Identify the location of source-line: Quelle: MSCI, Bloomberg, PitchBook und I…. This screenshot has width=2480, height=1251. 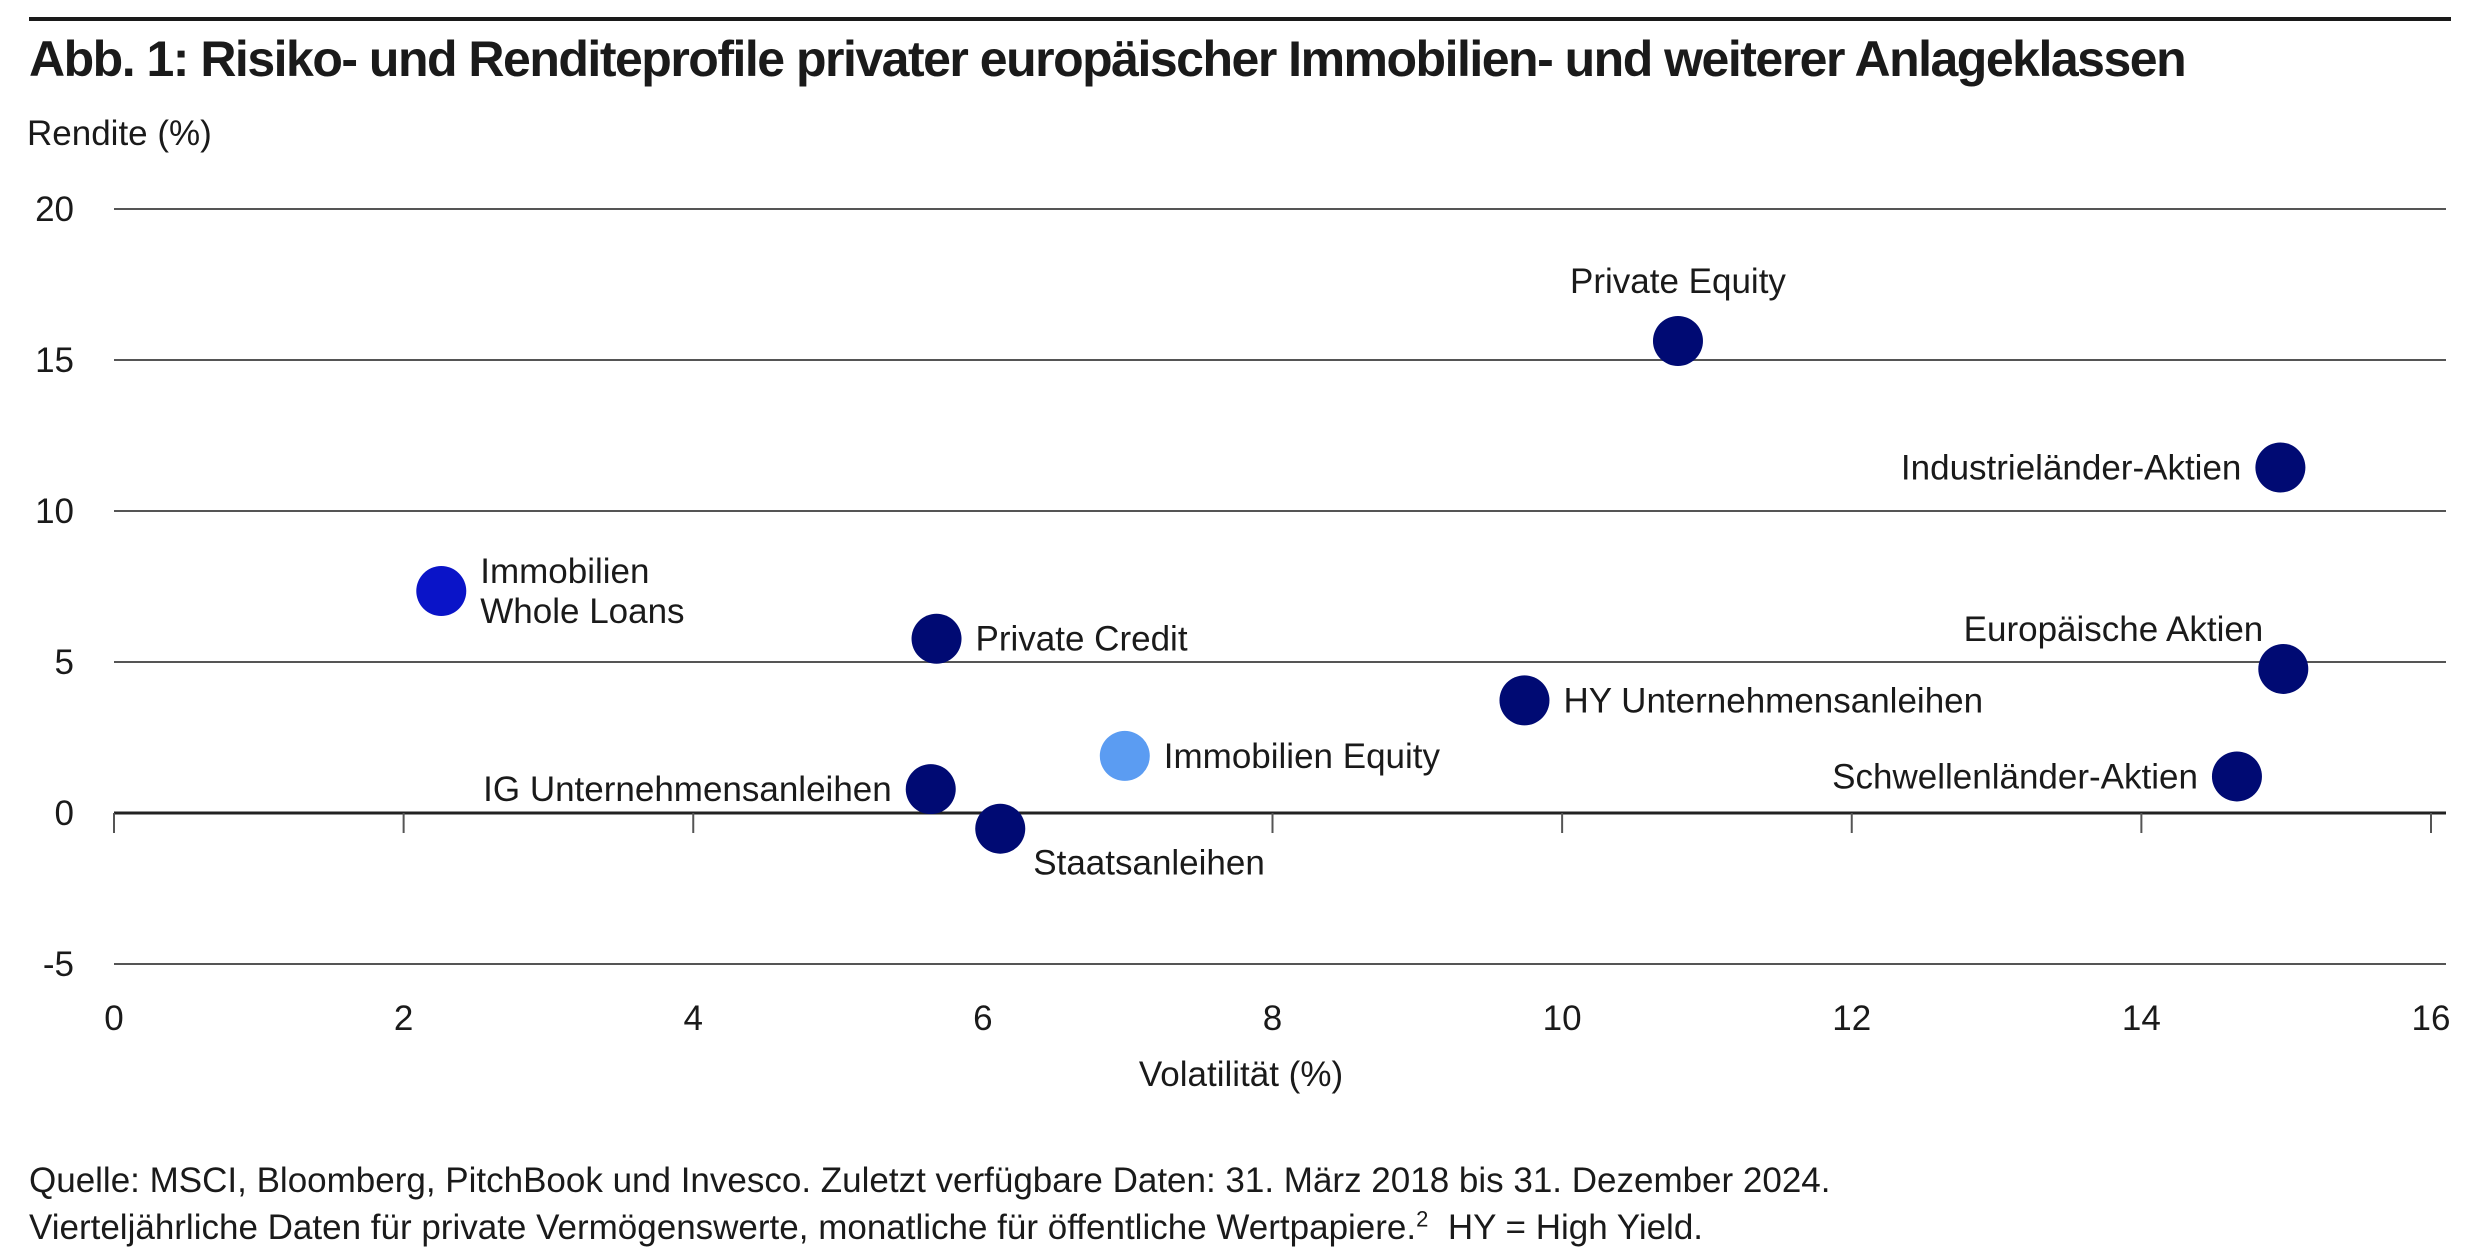
(930, 1180).